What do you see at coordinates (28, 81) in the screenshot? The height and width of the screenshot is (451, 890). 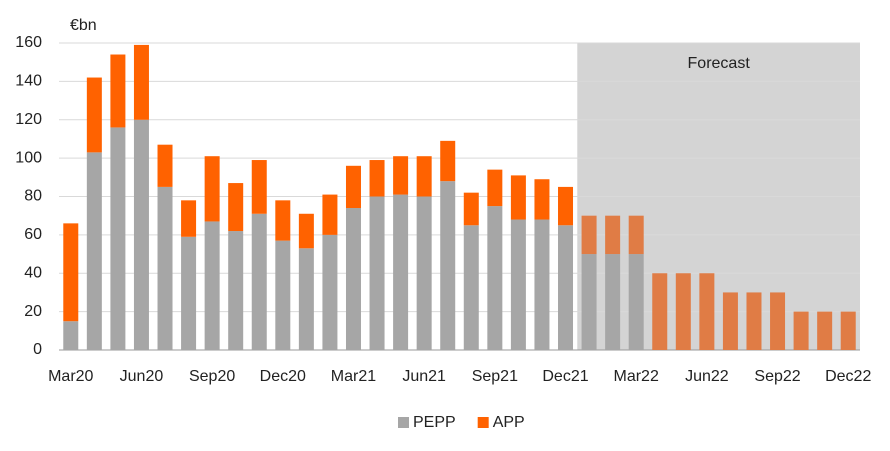 I see `y-tick-label: 140` at bounding box center [28, 81].